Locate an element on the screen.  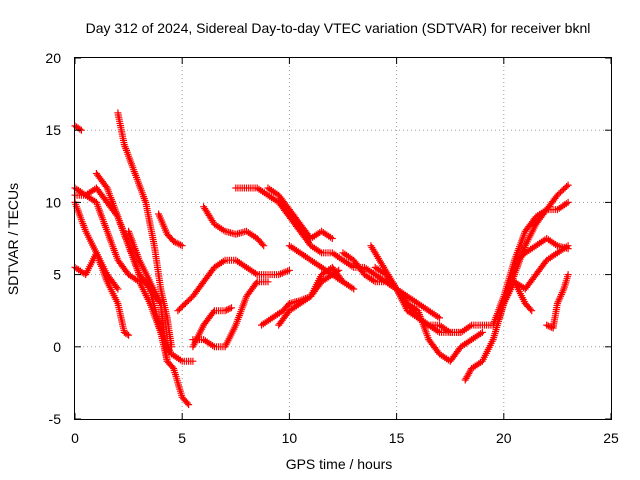
series-pass-u is located at coordinates (416, 289).